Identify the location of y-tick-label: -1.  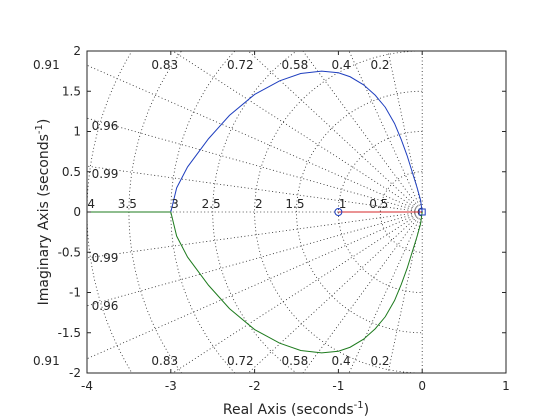
(75, 293).